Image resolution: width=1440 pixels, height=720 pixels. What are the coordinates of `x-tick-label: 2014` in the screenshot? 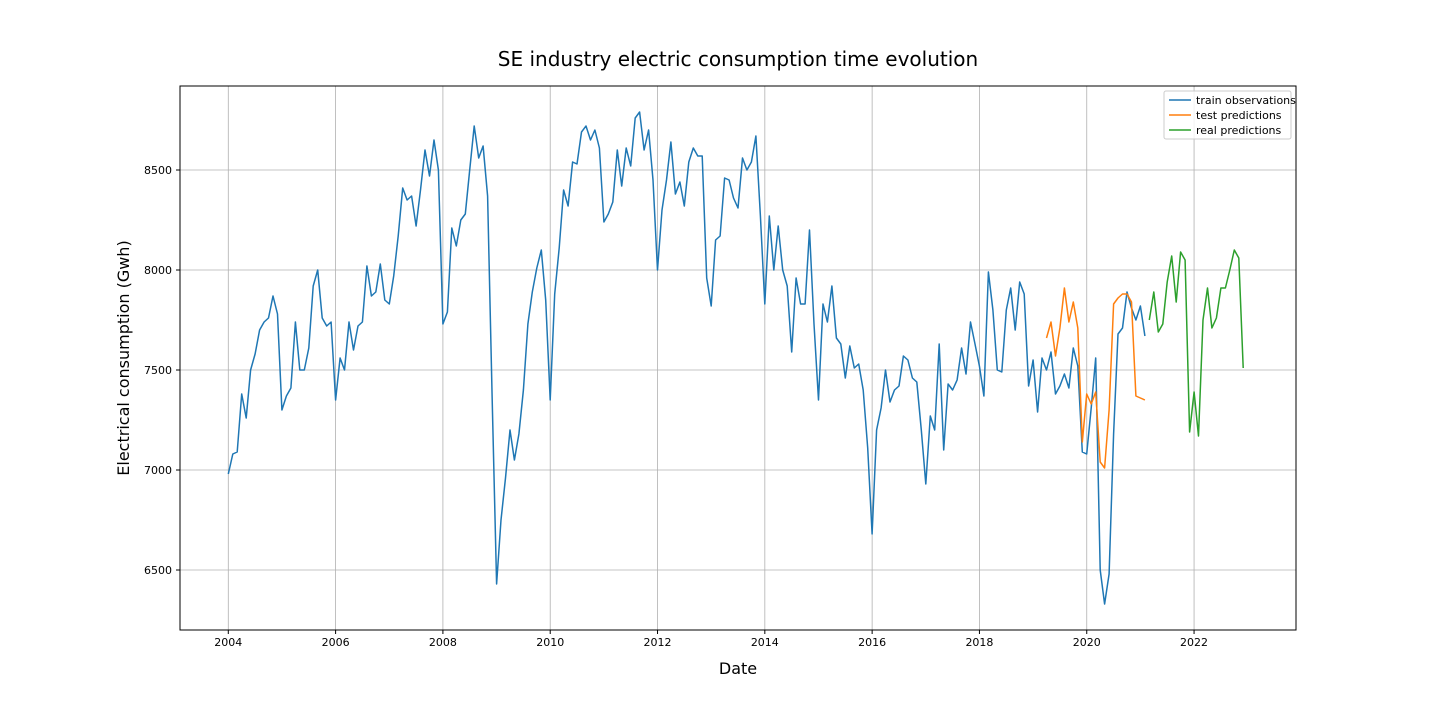 It's located at (765, 642).